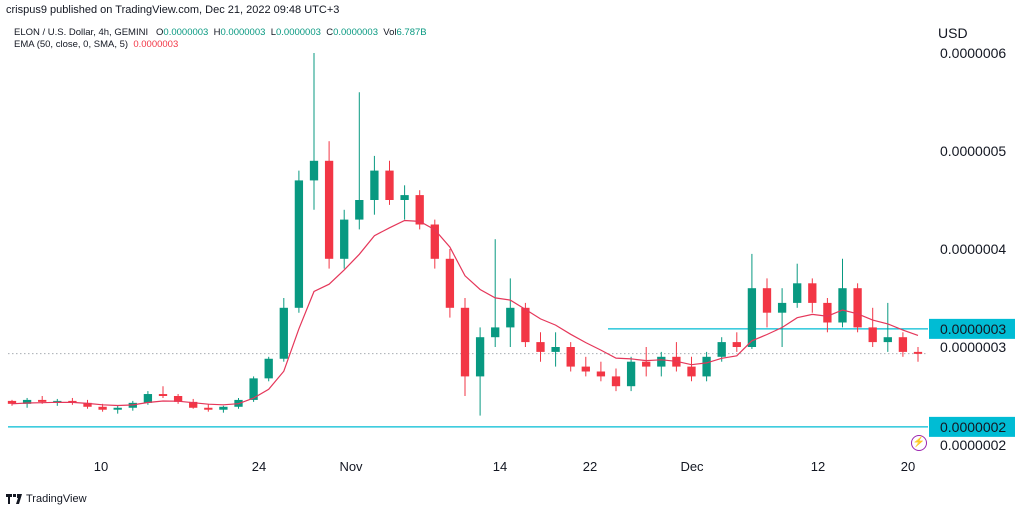  What do you see at coordinates (953, 33) in the screenshot?
I see `currency-label: USD` at bounding box center [953, 33].